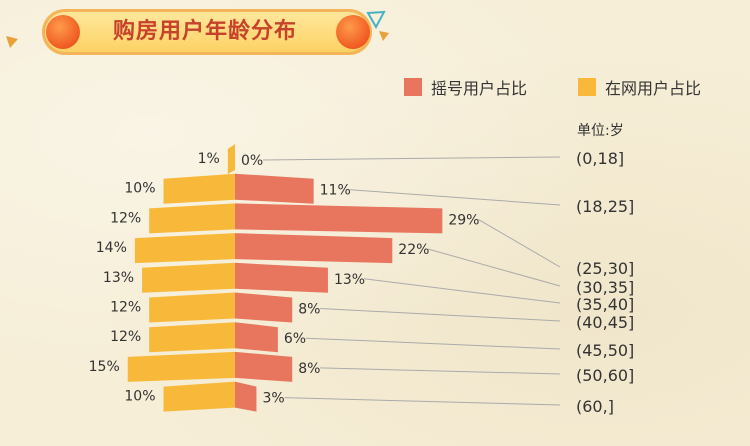 This screenshot has height=446, width=750. What do you see at coordinates (63, 32) in the screenshot?
I see `title-left-circle` at bounding box center [63, 32].